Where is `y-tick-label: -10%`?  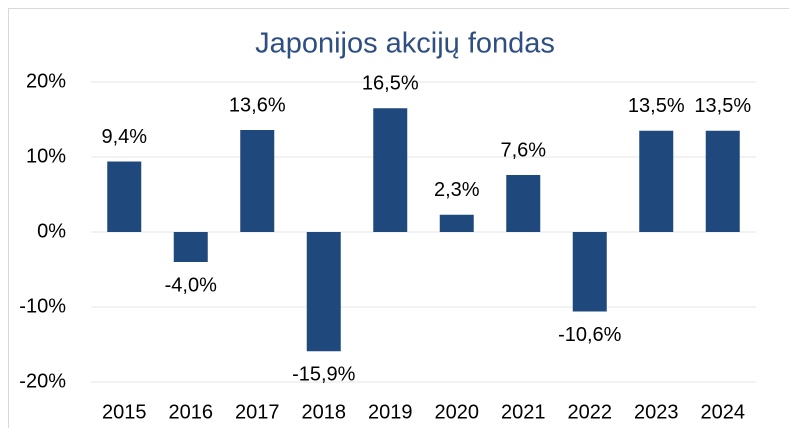
y-tick-label: -10% is located at coordinates (42, 306).